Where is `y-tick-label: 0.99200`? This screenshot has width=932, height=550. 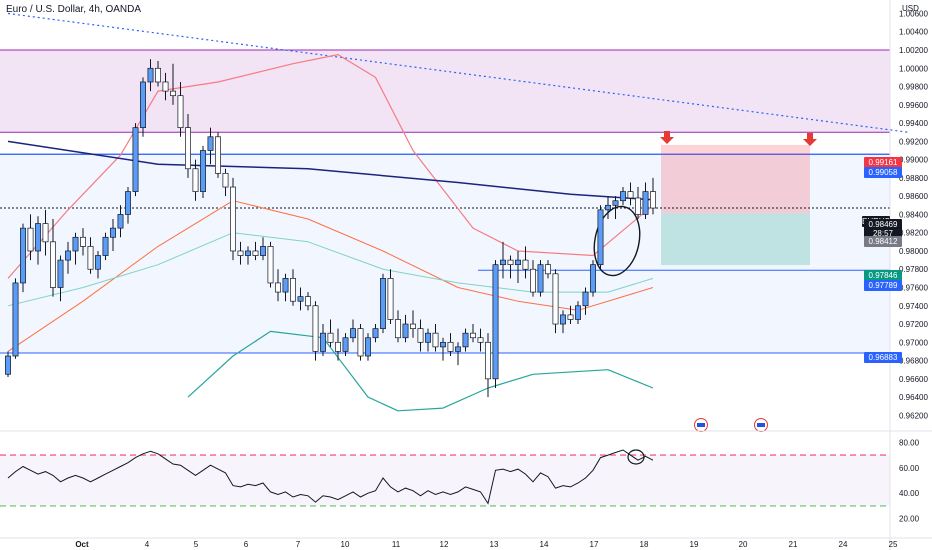
y-tick-label: 0.99200 is located at coordinates (913, 141).